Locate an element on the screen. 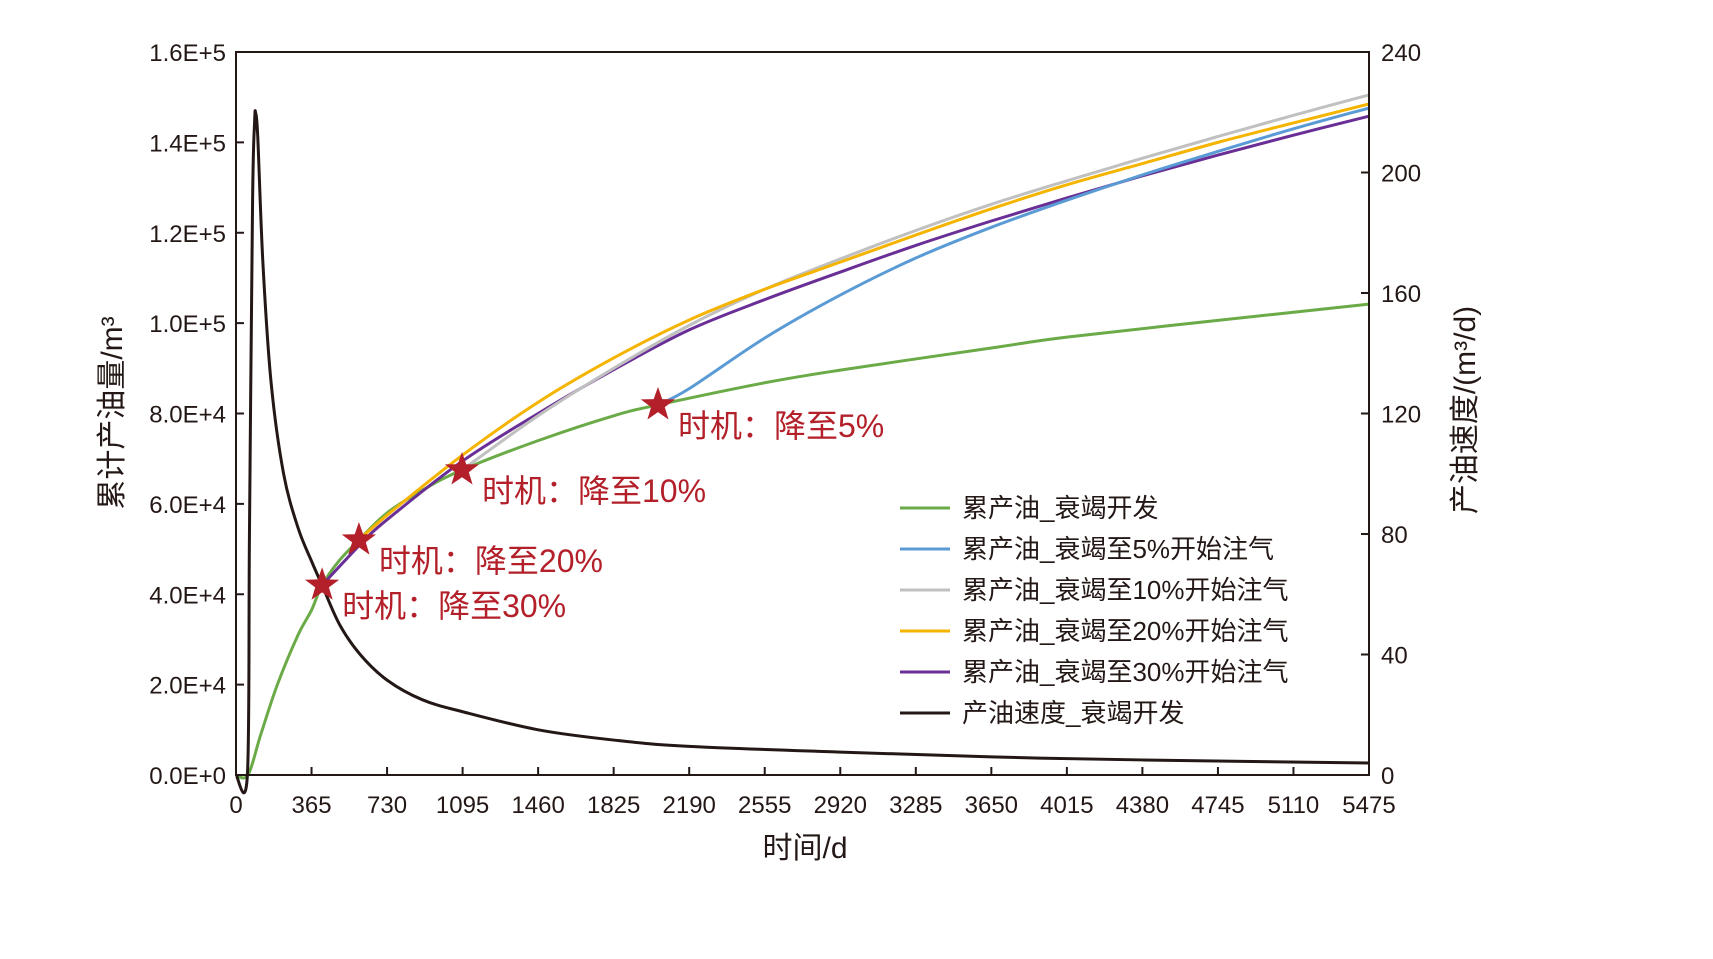 Image resolution: width=1713 pixels, height=959 pixels. y-axis-right: 0 40 80 120 160 200 240 is located at coordinates (1391, 415).